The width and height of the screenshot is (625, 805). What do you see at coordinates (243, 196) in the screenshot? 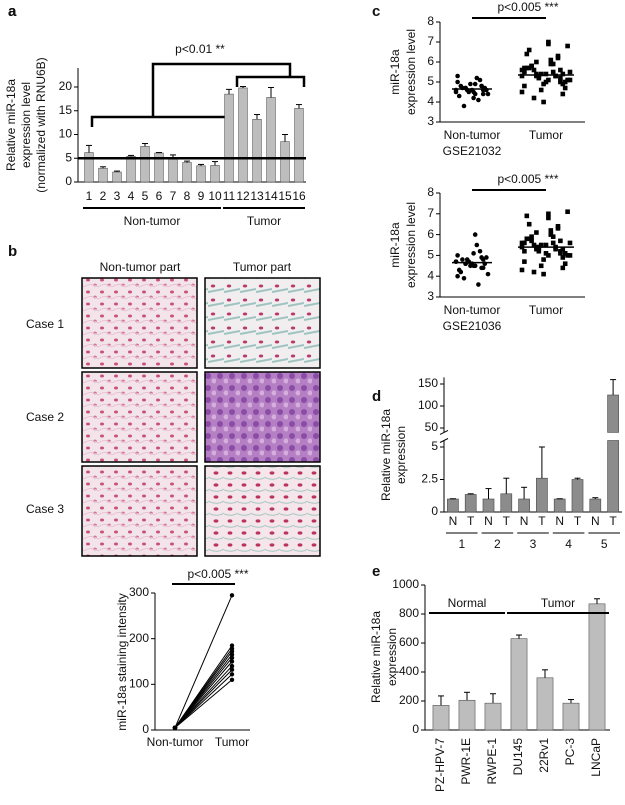
I see `x-tick-label: 12` at bounding box center [243, 196].